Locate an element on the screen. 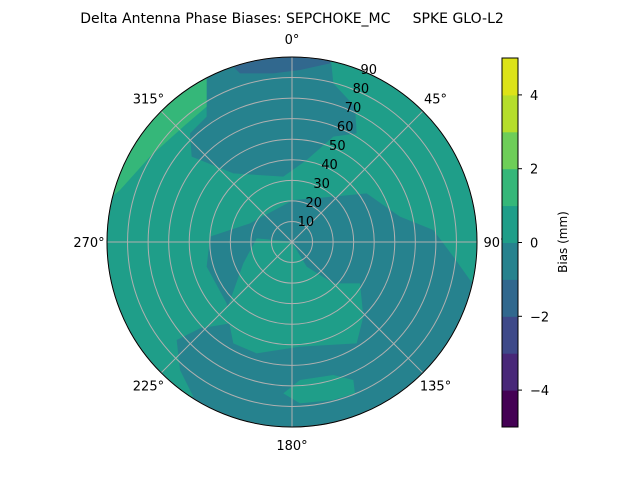 This screenshot has width=640, height=484. contour-band-neg2-neg1 is located at coordinates (281, 65).